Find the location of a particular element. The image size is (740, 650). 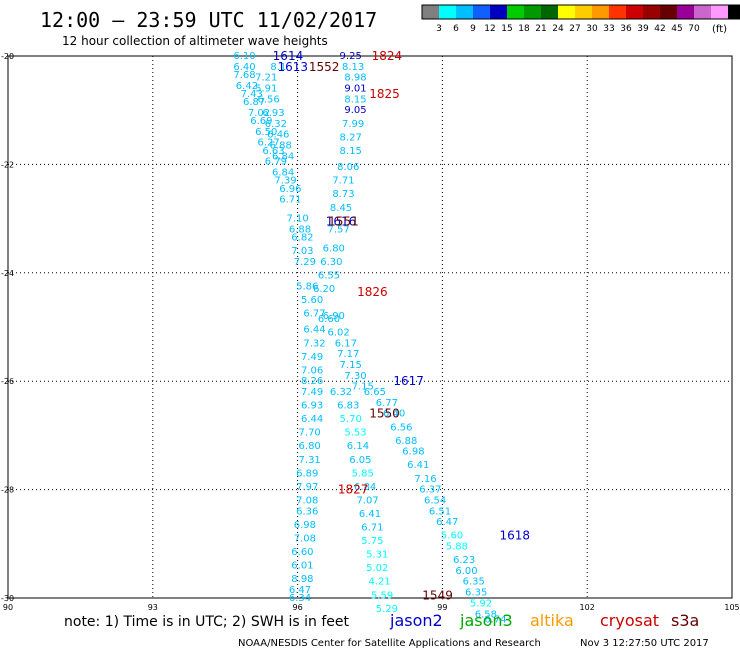

wave-height-label: 7.07 is located at coordinates (367, 500).